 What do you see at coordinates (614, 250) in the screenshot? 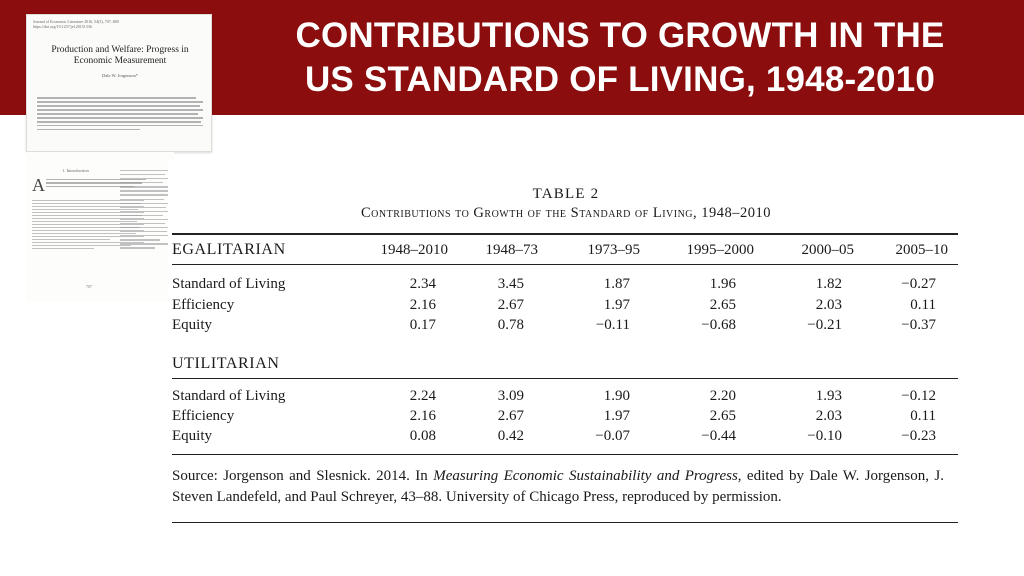
I see `column-header: 1973–95` at bounding box center [614, 250].